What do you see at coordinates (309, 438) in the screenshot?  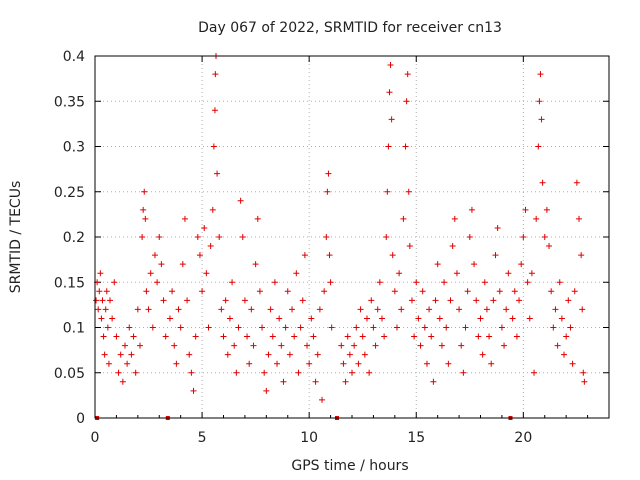 I see `x-tick-label: 10` at bounding box center [309, 438].